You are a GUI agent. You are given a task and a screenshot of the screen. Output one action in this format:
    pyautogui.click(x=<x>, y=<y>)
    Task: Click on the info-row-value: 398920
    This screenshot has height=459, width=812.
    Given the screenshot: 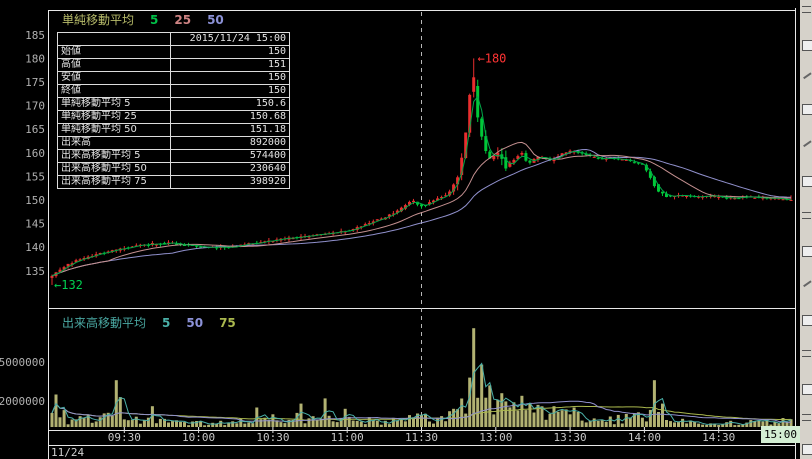 What is the action you would take?
    pyautogui.click(x=230, y=182)
    